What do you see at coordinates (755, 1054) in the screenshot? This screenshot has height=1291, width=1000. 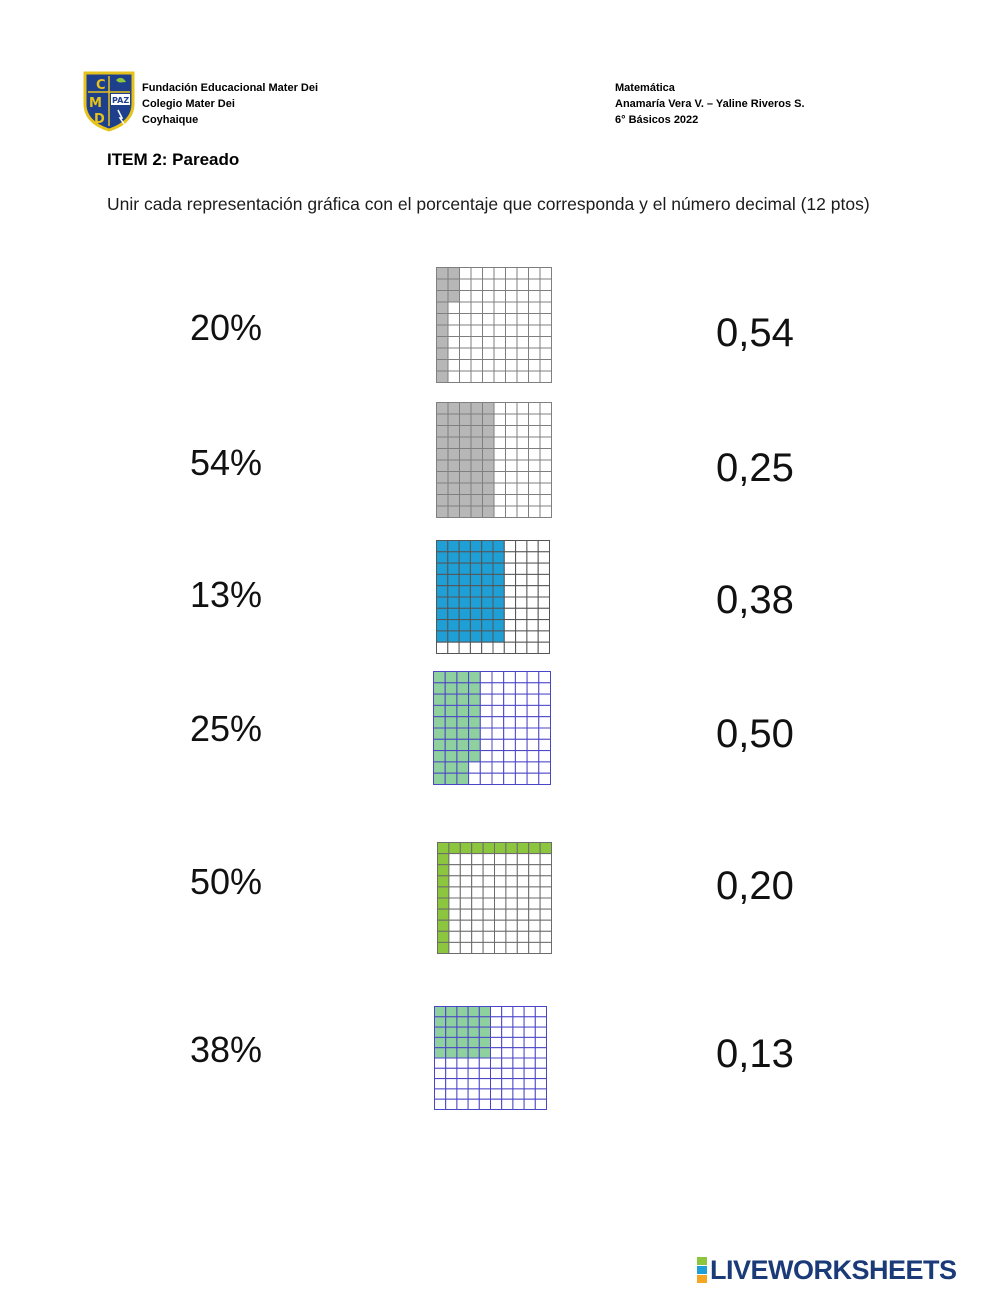 I see `decimal-label: 0,13` at bounding box center [755, 1054].